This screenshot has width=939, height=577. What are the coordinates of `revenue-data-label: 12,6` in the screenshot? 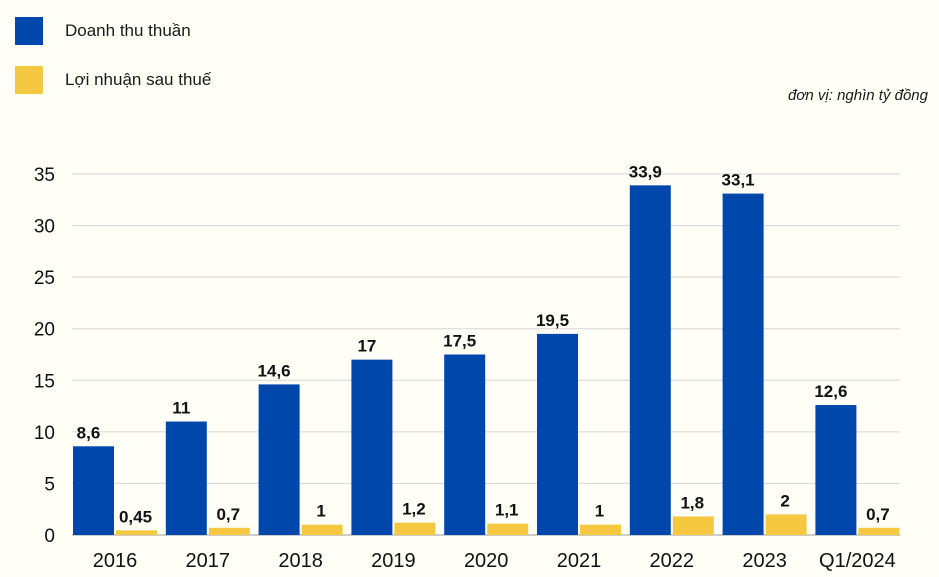 It's located at (830, 391).